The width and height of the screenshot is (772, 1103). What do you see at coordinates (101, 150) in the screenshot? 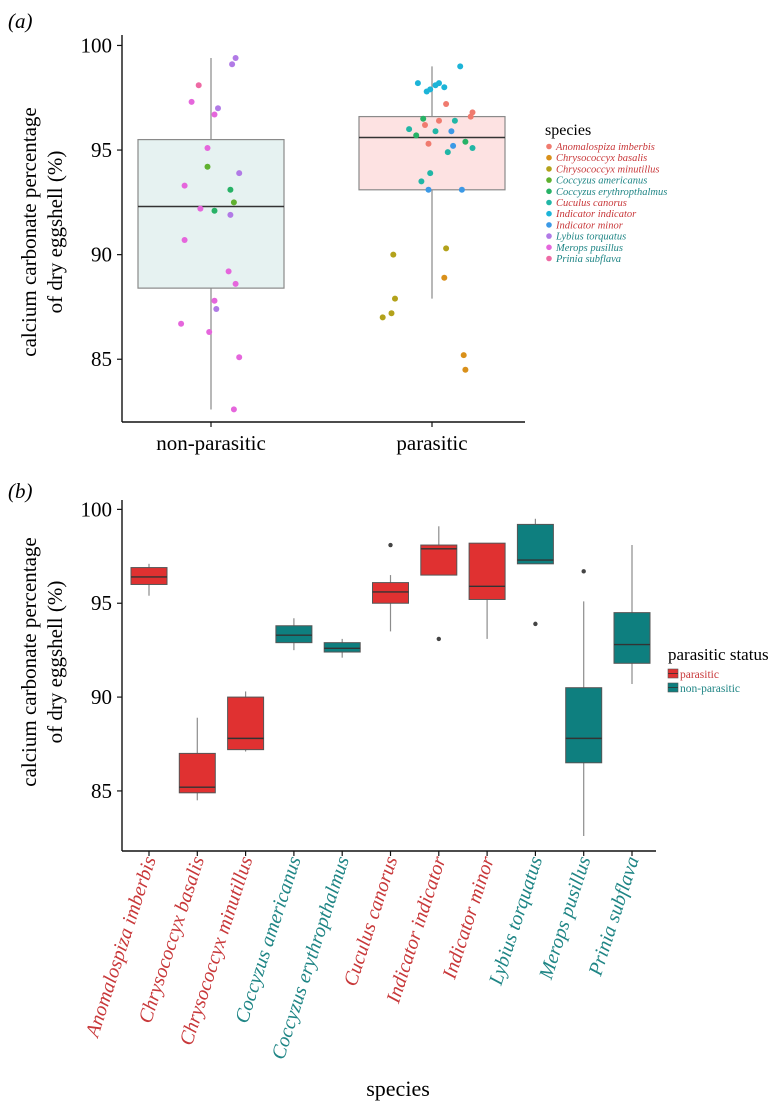
I see `panel-a-y-tick-label: 95` at bounding box center [101, 150].